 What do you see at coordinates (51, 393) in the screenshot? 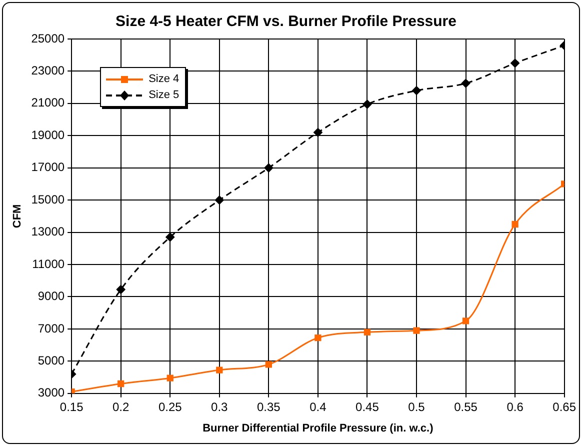
I see `y-tick-label: 3000` at bounding box center [51, 393].